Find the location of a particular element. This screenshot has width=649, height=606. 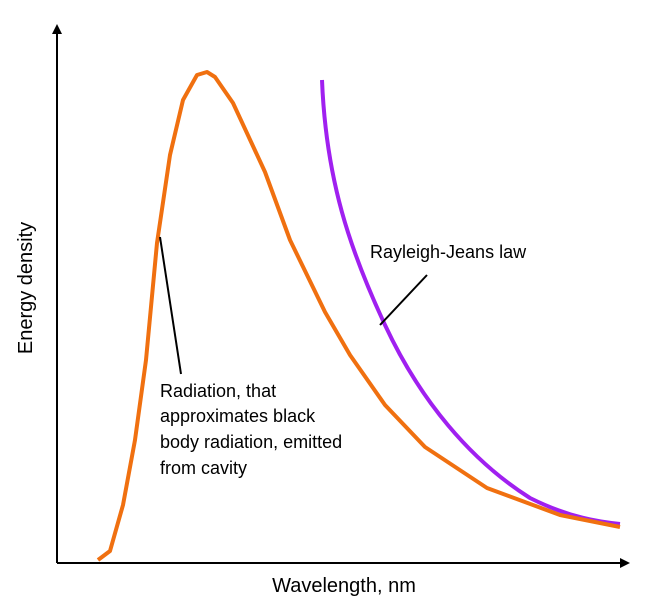

annotation: Radiation, that is located at coordinates (218, 391).